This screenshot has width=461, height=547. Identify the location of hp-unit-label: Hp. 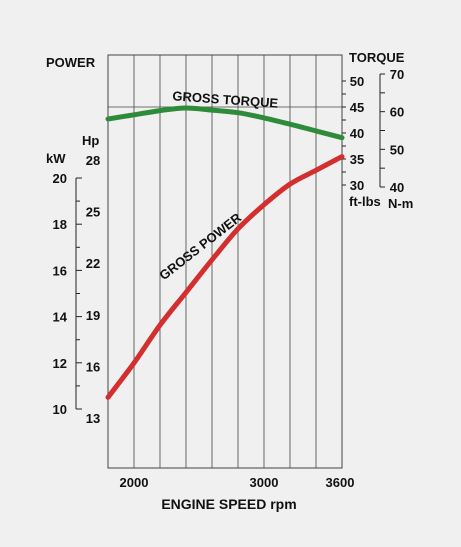
(90, 140).